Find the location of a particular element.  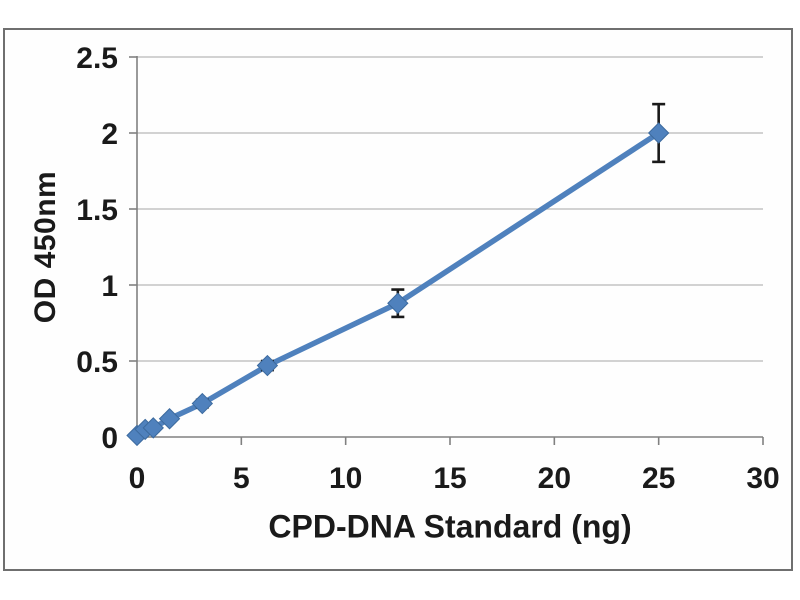

x-tick-label: 5 is located at coordinates (241, 478).